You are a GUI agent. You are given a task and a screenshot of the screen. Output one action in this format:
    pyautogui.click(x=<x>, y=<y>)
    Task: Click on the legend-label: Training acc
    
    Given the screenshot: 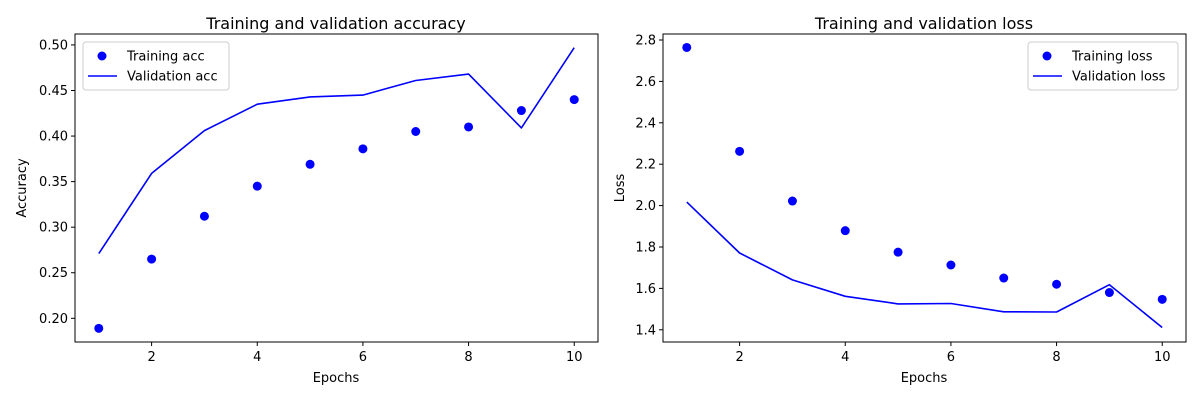 What is the action you would take?
    pyautogui.click(x=165, y=57)
    